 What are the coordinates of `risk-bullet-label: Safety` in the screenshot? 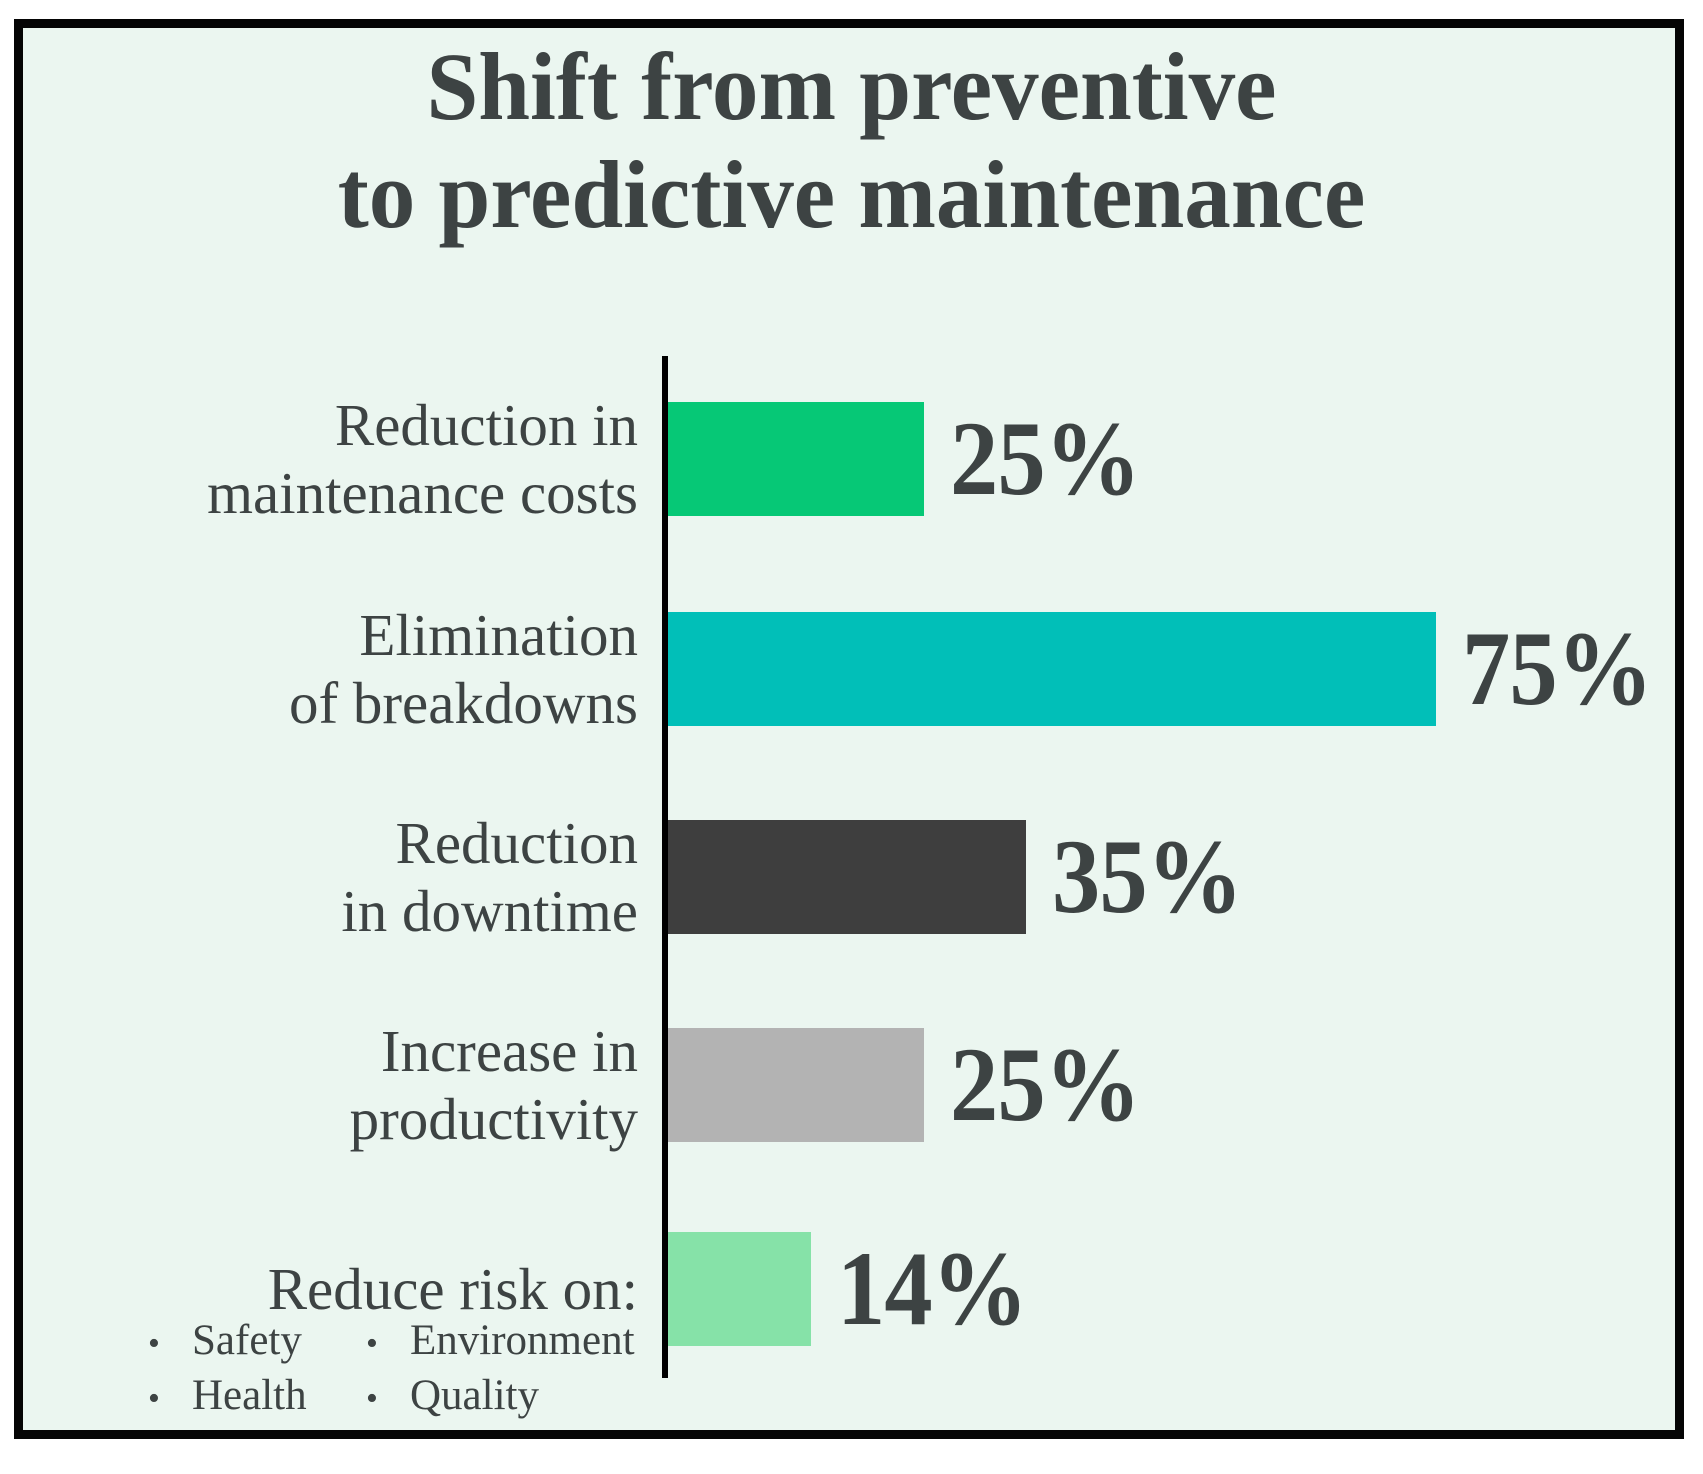 It's located at (247, 1340).